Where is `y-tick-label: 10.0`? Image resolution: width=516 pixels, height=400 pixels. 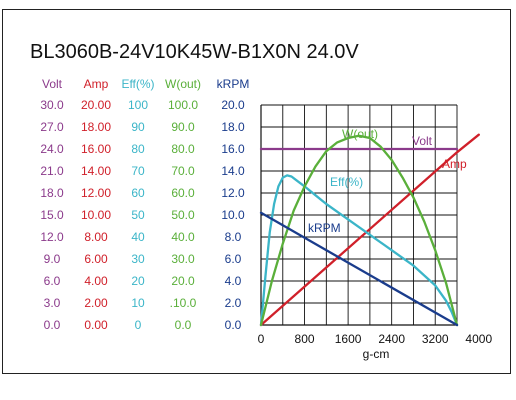
y-tick-label: 10.0 is located at coordinates (233, 215).